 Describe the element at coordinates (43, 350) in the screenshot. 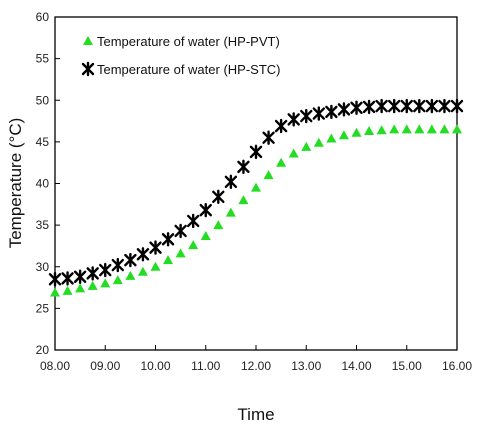

I see `y-tick-label: 20` at that location.